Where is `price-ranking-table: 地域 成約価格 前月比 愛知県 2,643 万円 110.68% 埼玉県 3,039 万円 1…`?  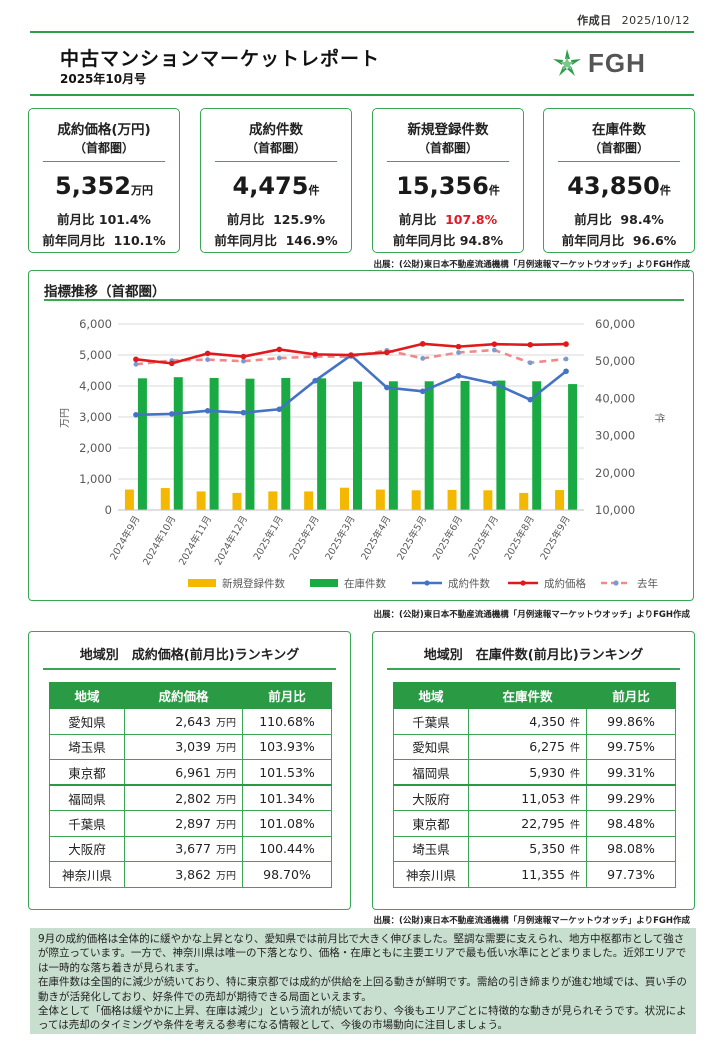
price-ranking-table: 地域 成約価格 前月比 愛知県 2,643 万円 110.68% 埼玉県 3,039 万円 1… is located at coordinates (190, 785).